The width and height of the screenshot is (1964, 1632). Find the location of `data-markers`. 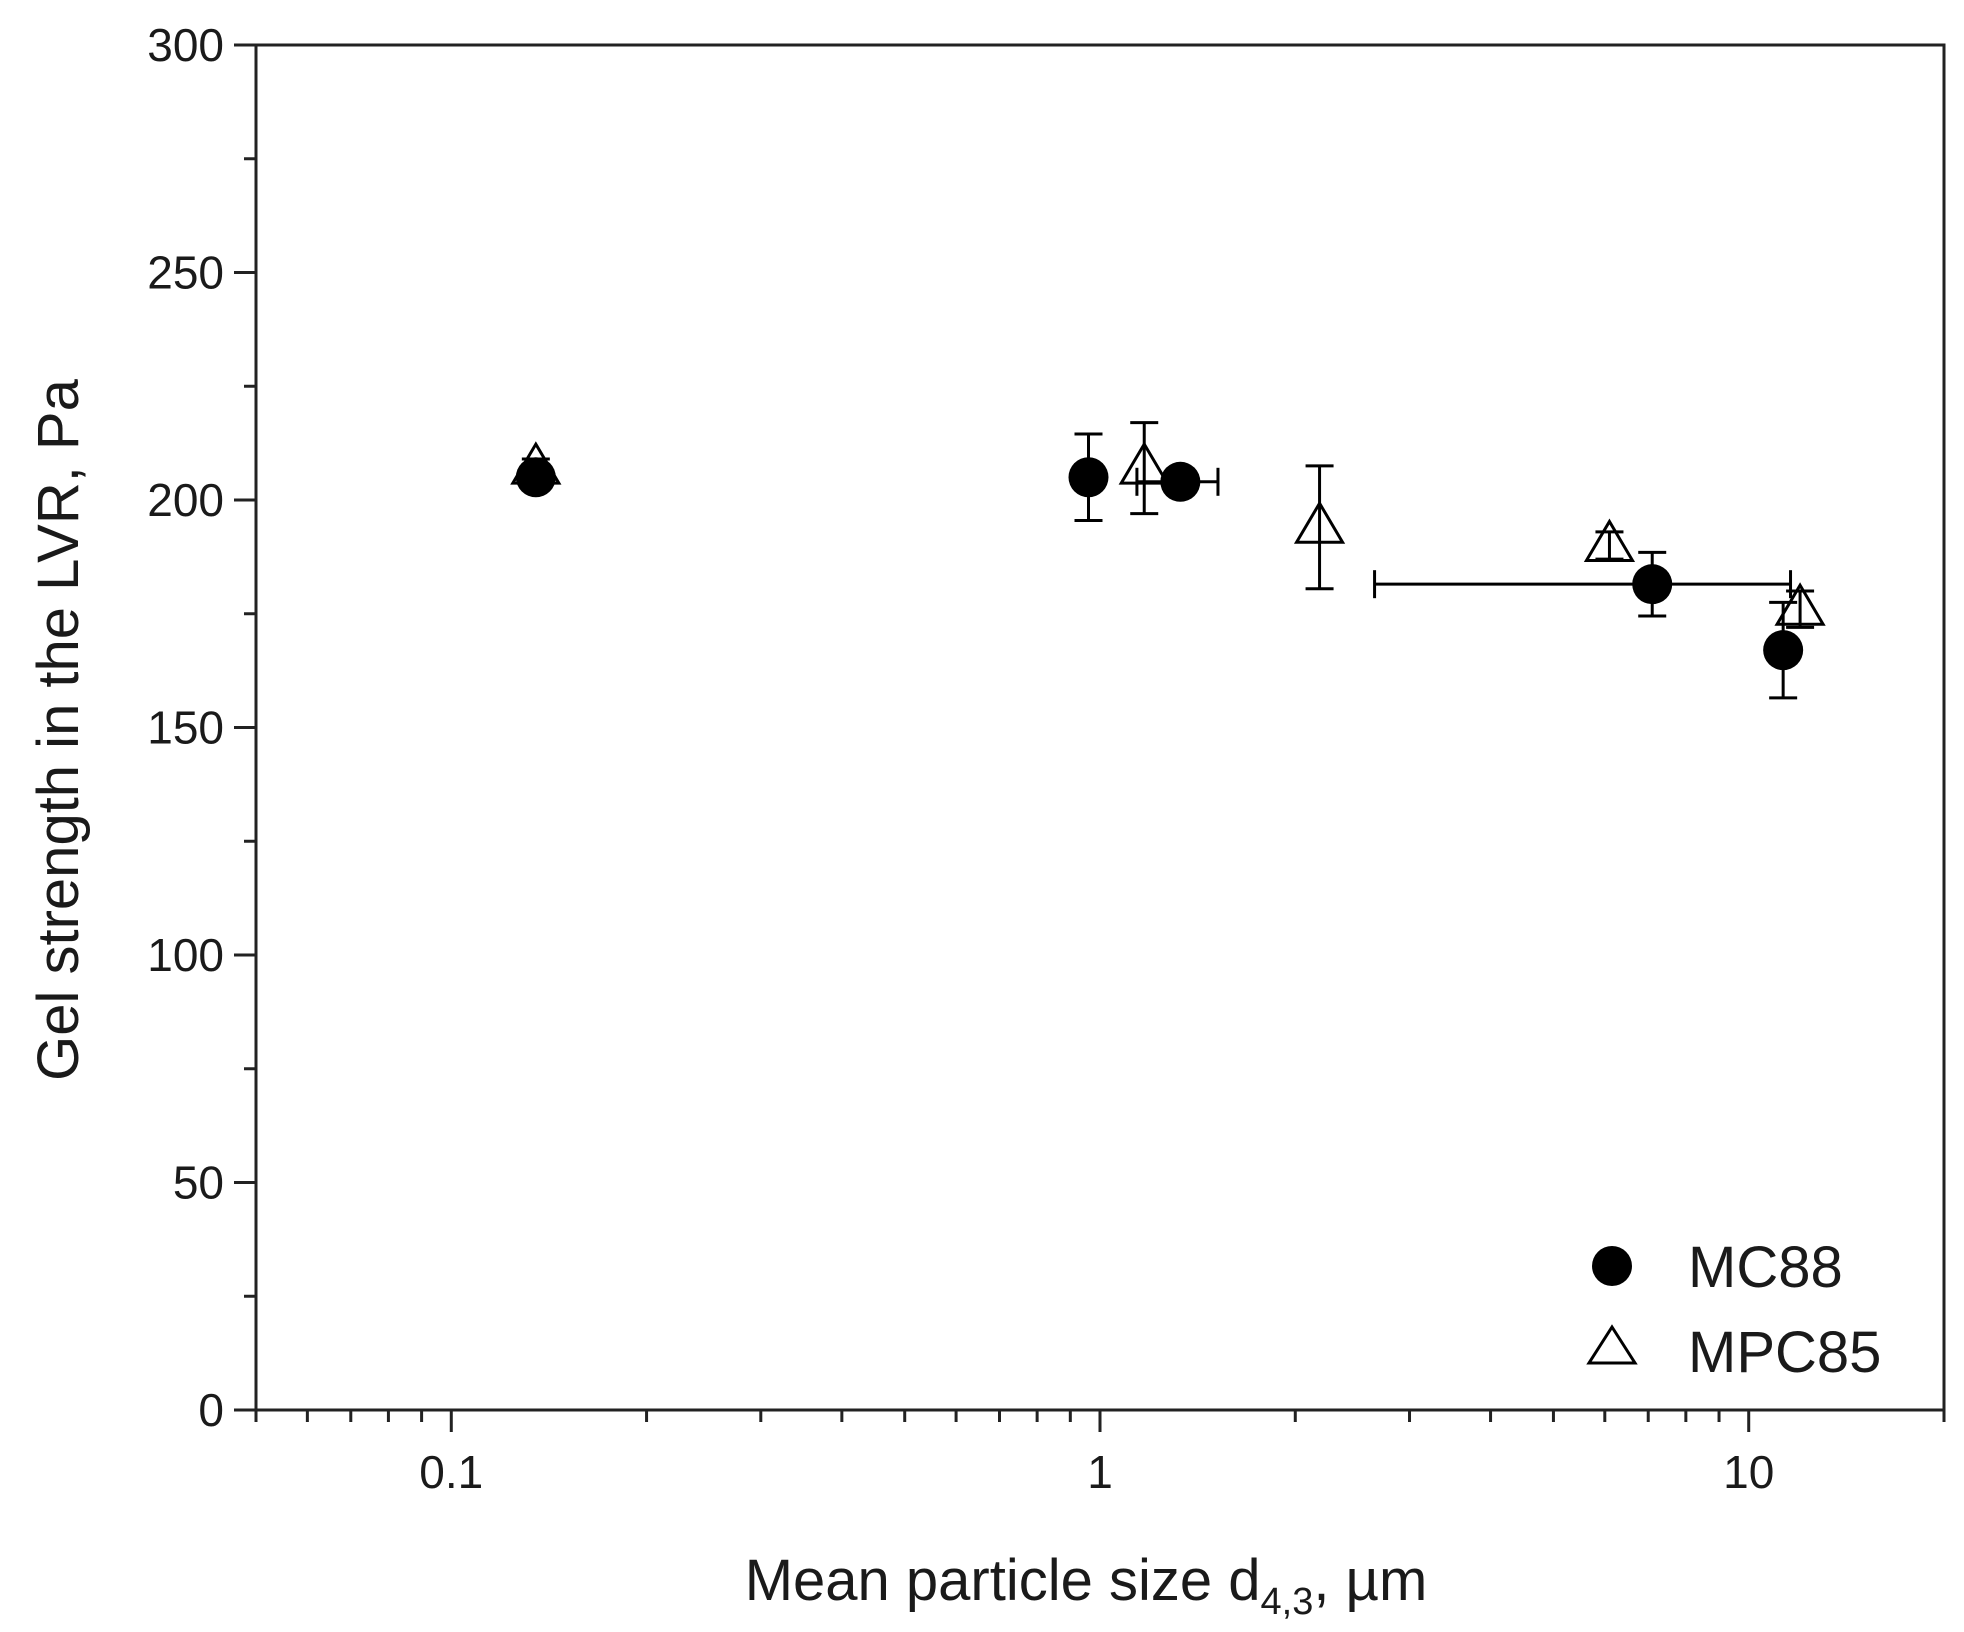

data-markers is located at coordinates (1168, 556).